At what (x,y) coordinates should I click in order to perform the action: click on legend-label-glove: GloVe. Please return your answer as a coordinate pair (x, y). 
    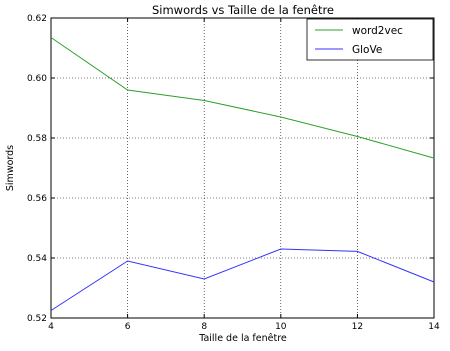
    Looking at the image, I should click on (367, 50).